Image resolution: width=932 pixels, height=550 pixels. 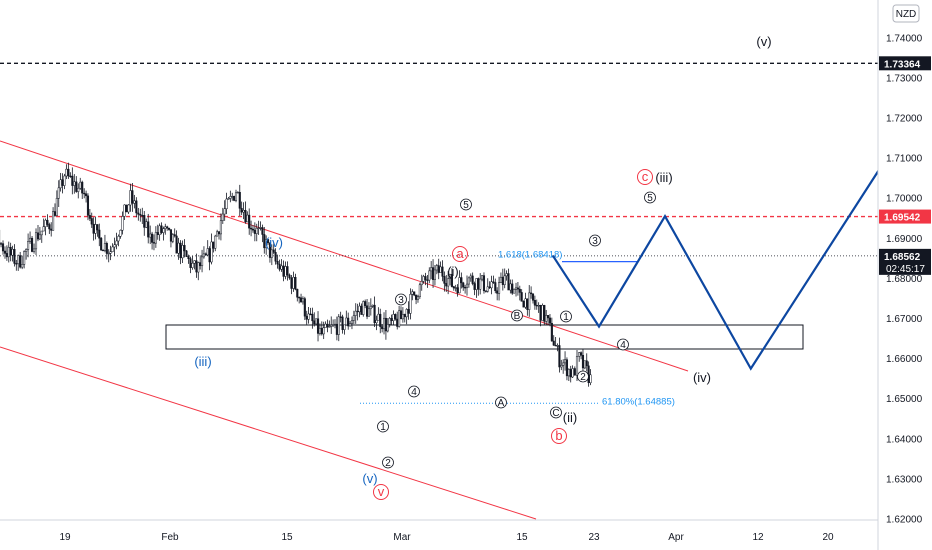 I want to click on wave-label: b, so click(x=558, y=435).